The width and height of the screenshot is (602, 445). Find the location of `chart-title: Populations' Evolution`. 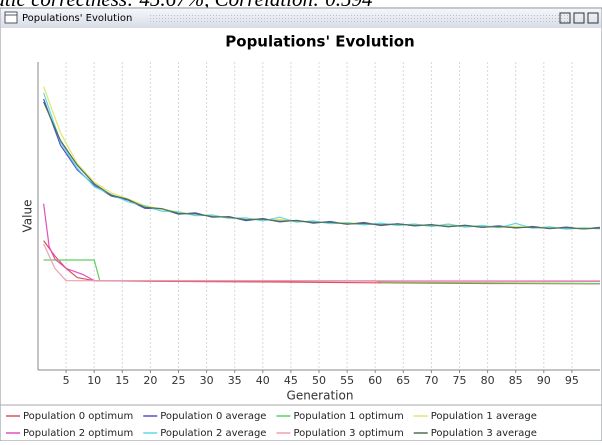

chart-title: Populations' Evolution is located at coordinates (319, 42).